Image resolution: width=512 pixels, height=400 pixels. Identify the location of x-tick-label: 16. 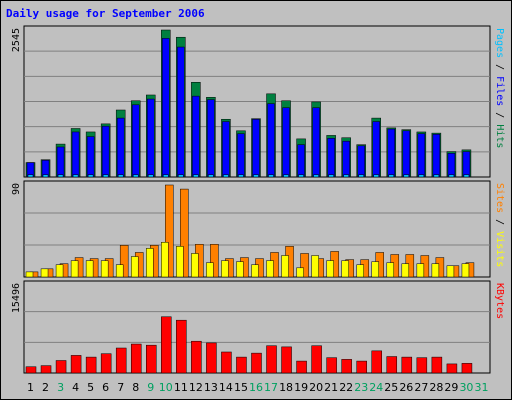
(256, 387).